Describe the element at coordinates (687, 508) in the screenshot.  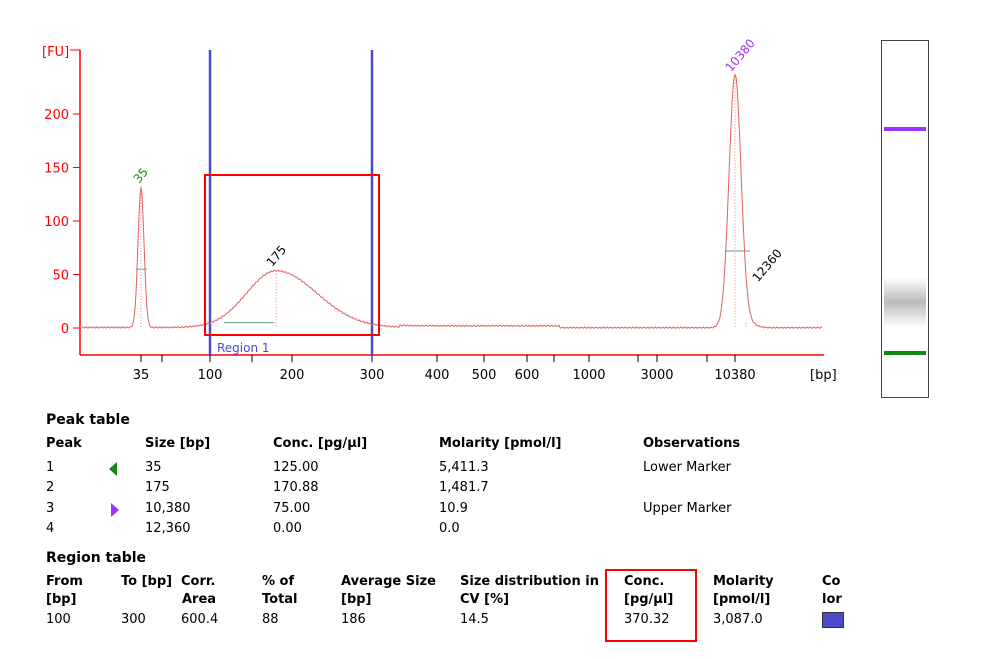
I see `cell-obs: Upper Marker` at that location.